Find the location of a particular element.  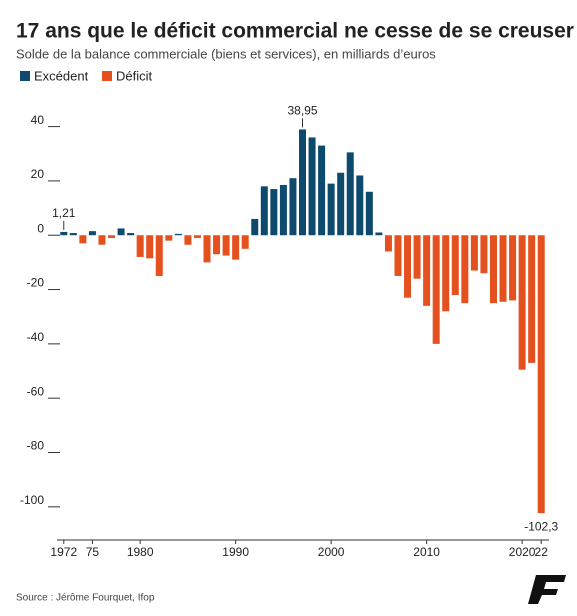

y-tick-label: -100 is located at coordinates (32, 500).